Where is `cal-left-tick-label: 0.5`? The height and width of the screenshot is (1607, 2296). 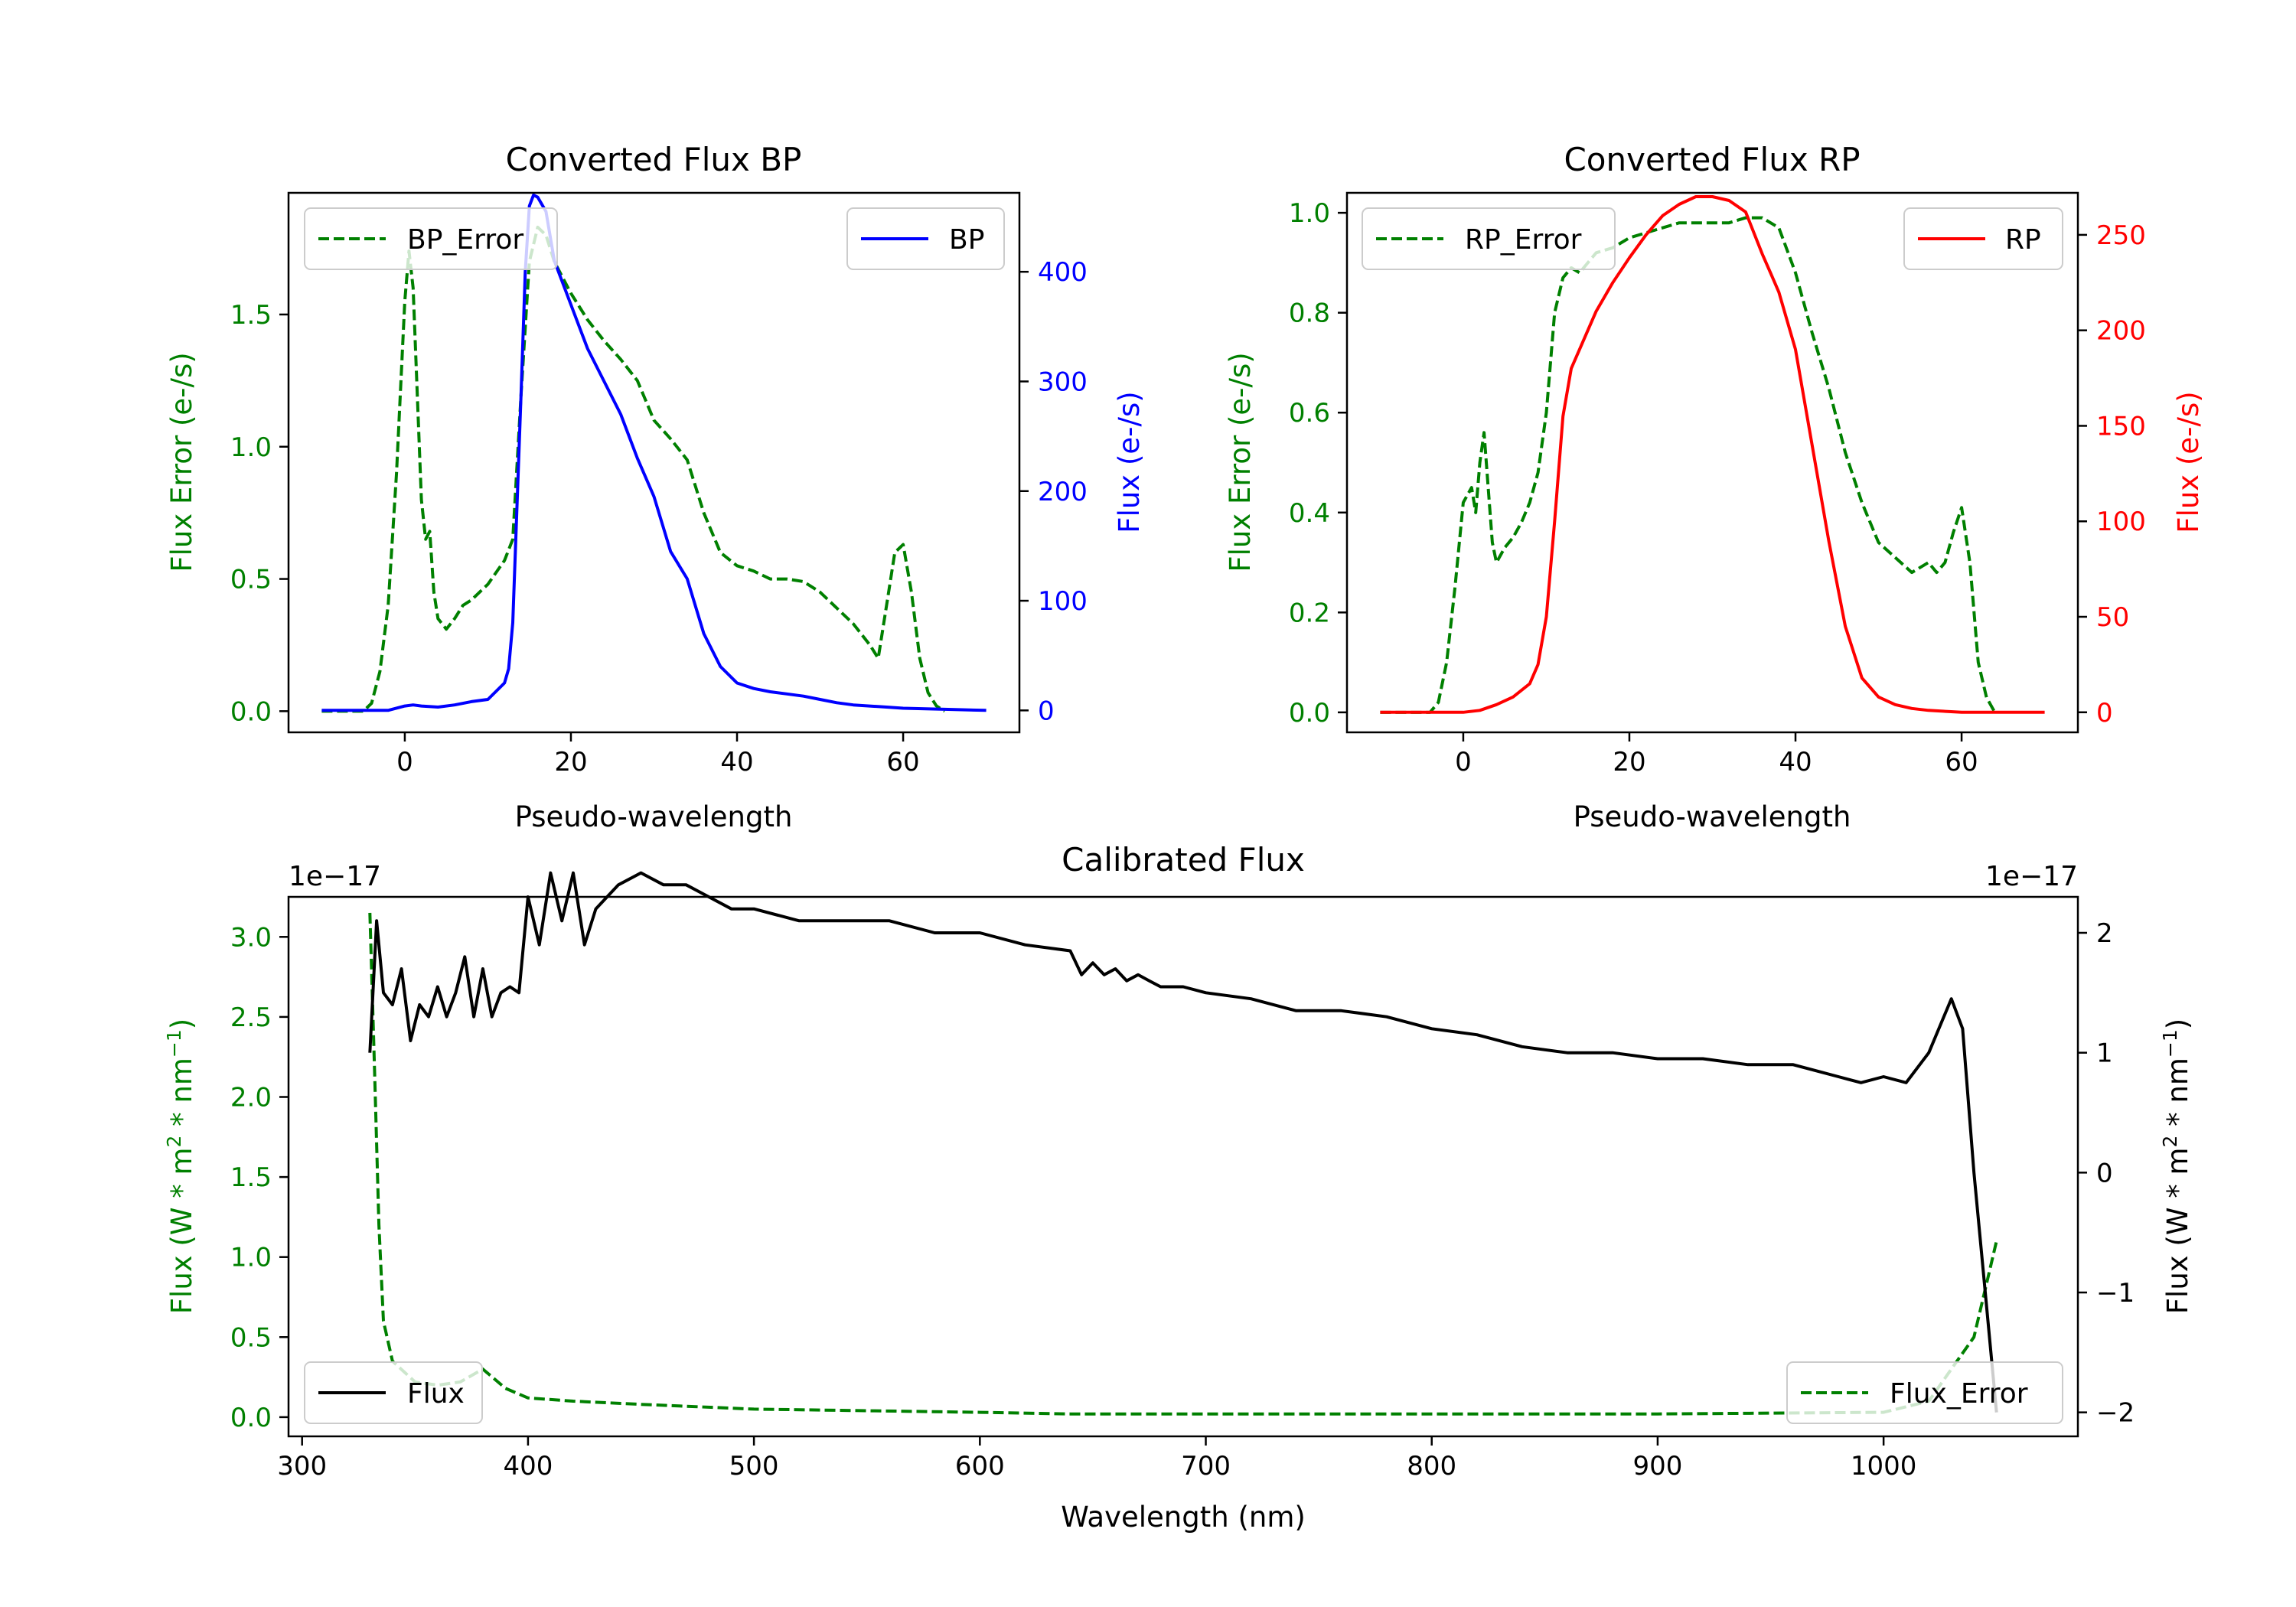
cal-left-tick-label: 0.5 is located at coordinates (251, 1337).